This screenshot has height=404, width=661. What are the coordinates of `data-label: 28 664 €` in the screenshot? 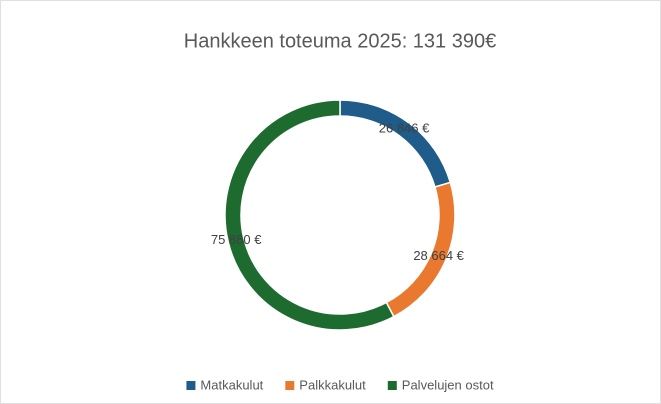 It's located at (438, 255).